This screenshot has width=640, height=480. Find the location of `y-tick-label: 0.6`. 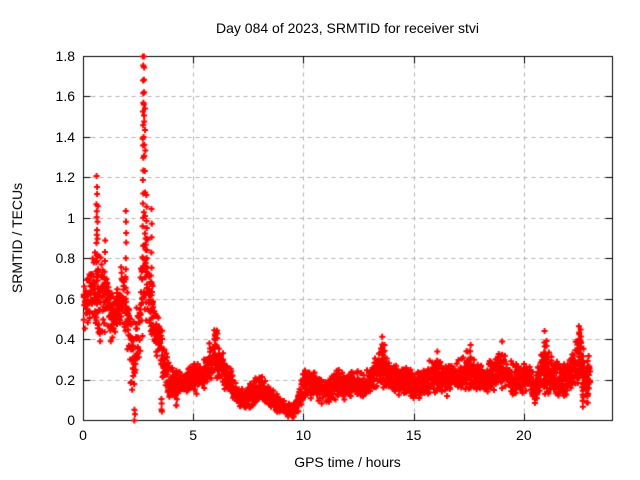

y-tick-label: 0.6 is located at coordinates (65, 298).